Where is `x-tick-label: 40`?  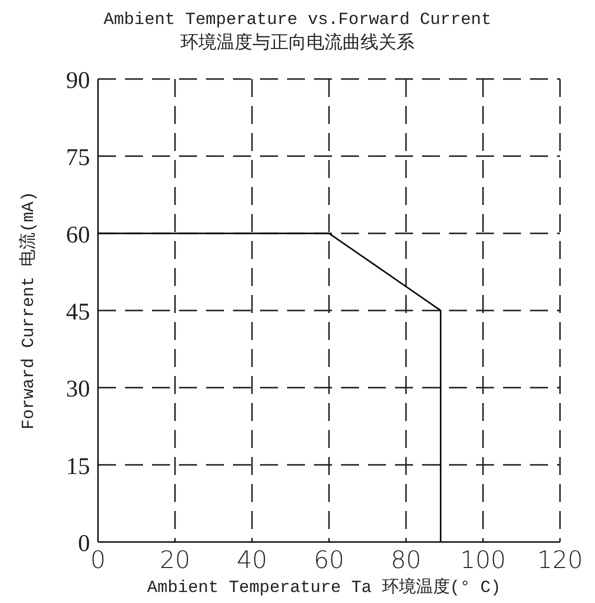
x-tick-label: 40 is located at coordinates (252, 560).